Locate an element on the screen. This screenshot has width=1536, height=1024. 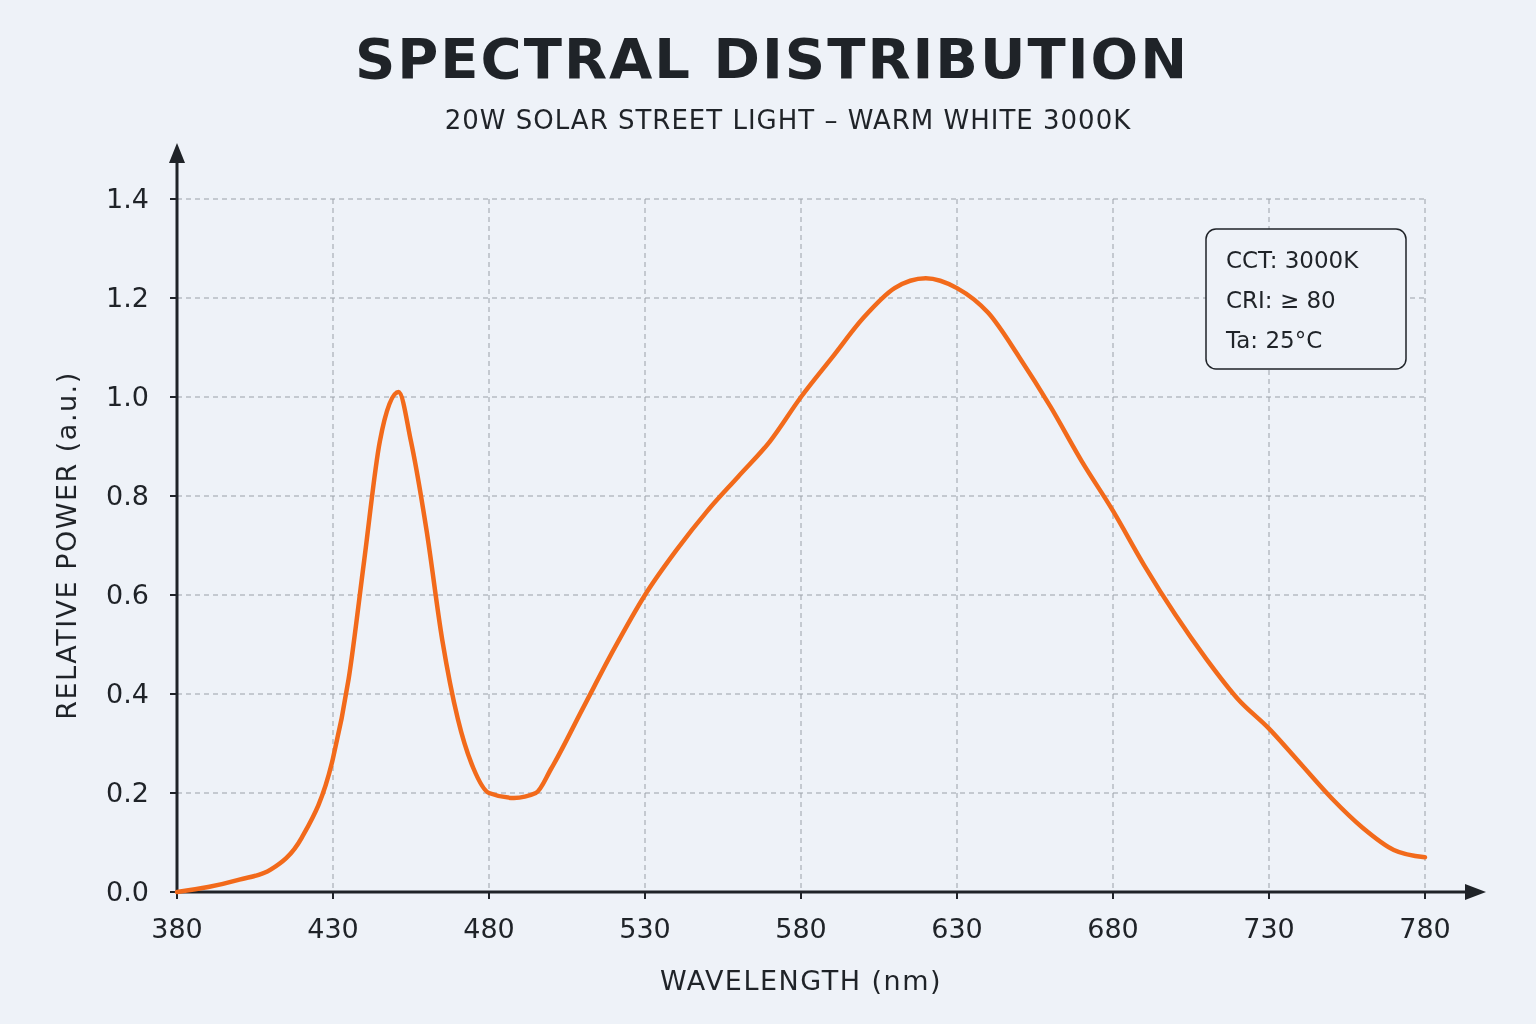
x-tick-label: 430 is located at coordinates (333, 928).